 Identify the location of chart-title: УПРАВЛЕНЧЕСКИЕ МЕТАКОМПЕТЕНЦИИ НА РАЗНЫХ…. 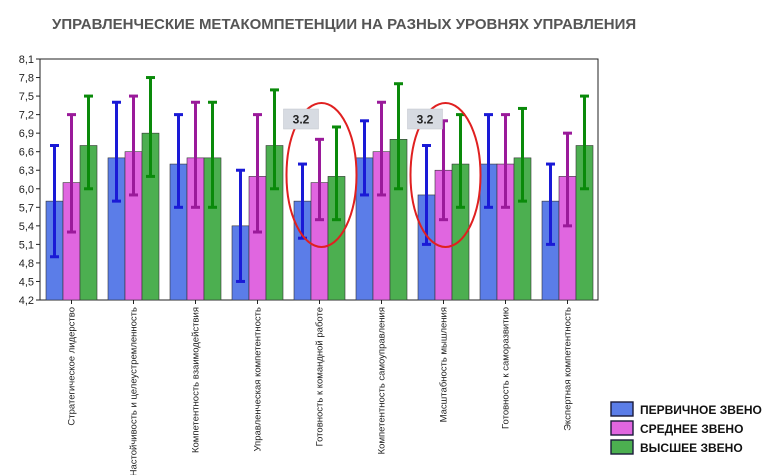
(344, 24).